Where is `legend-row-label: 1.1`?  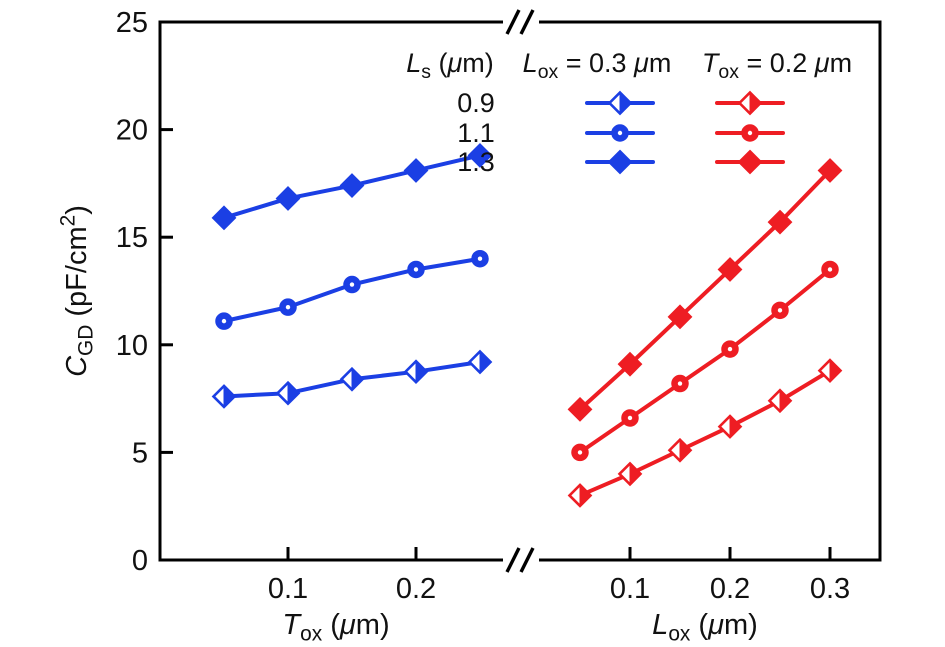 legend-row-label: 1.1 is located at coordinates (476, 133).